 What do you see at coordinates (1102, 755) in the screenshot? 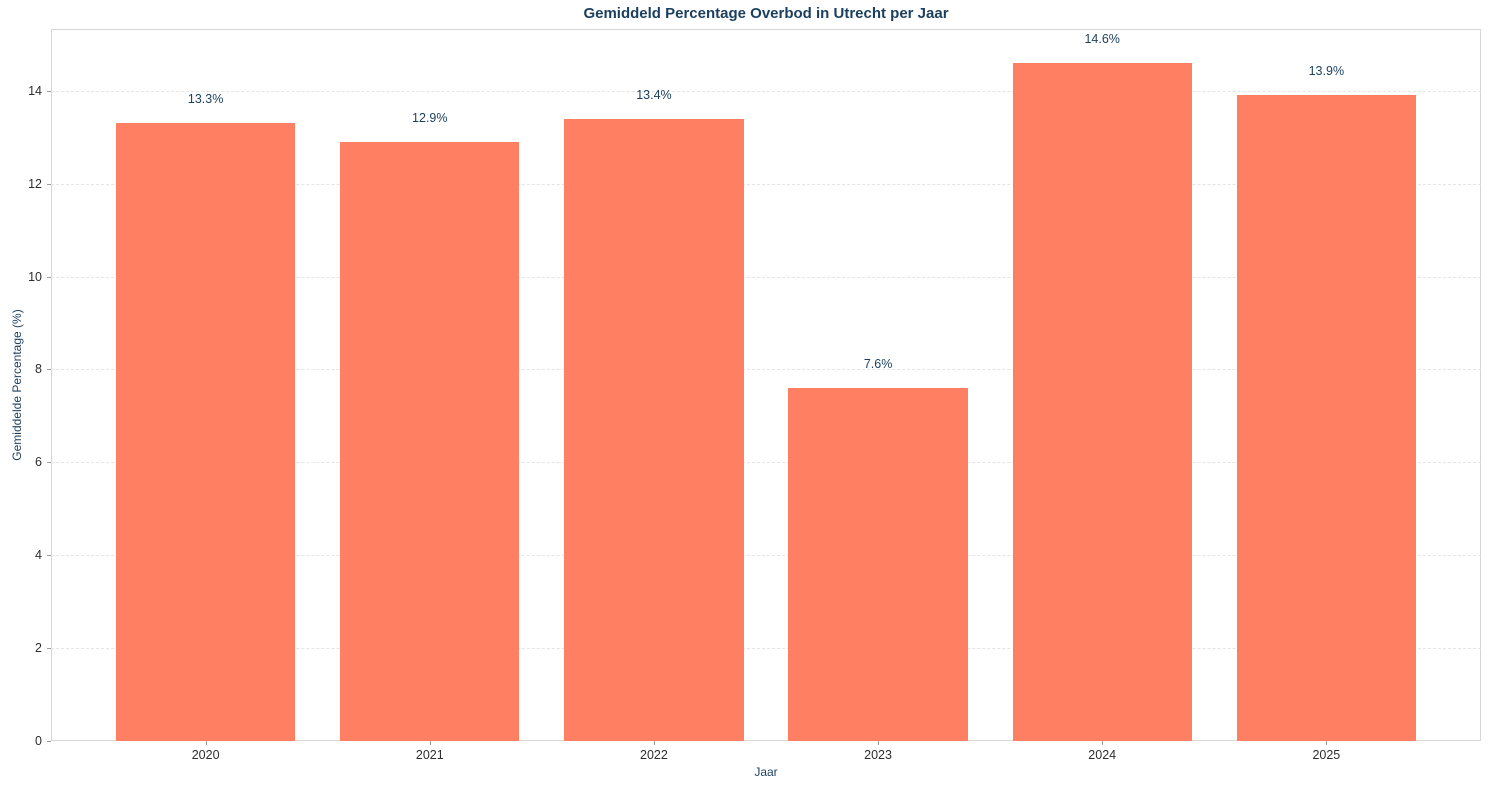
I see `x-tick-label: 2024` at bounding box center [1102, 755].